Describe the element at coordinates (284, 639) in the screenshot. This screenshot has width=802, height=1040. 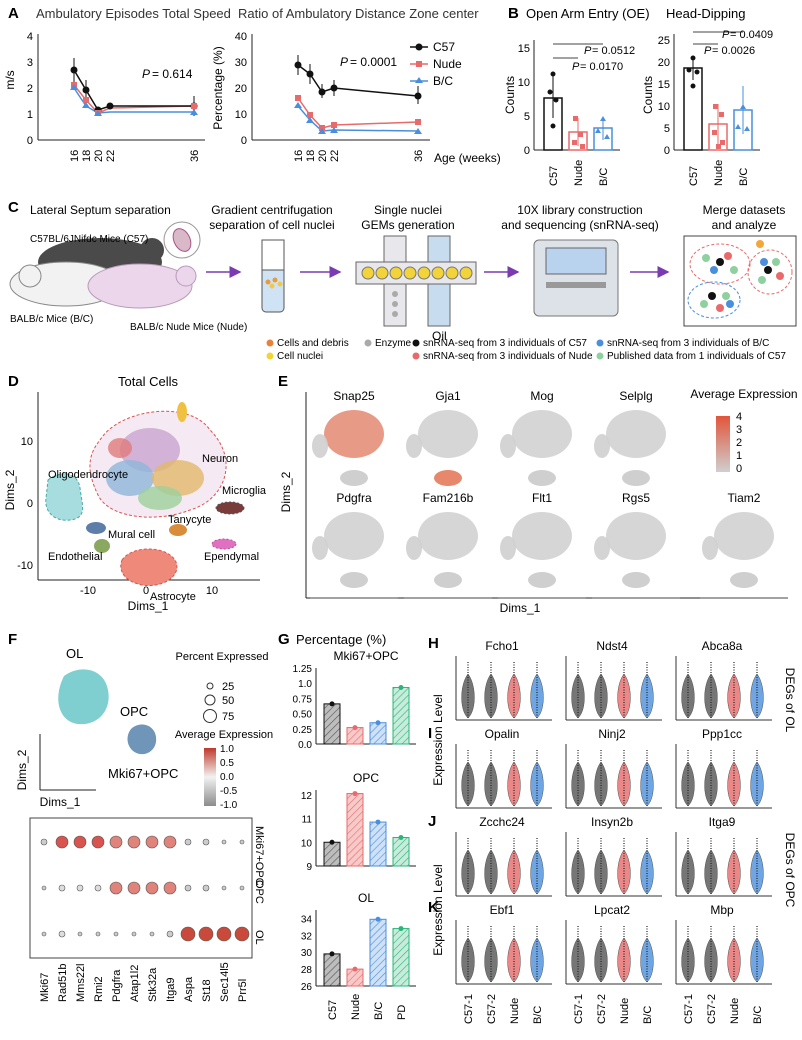
I see `panel-letter-g: G` at that location.